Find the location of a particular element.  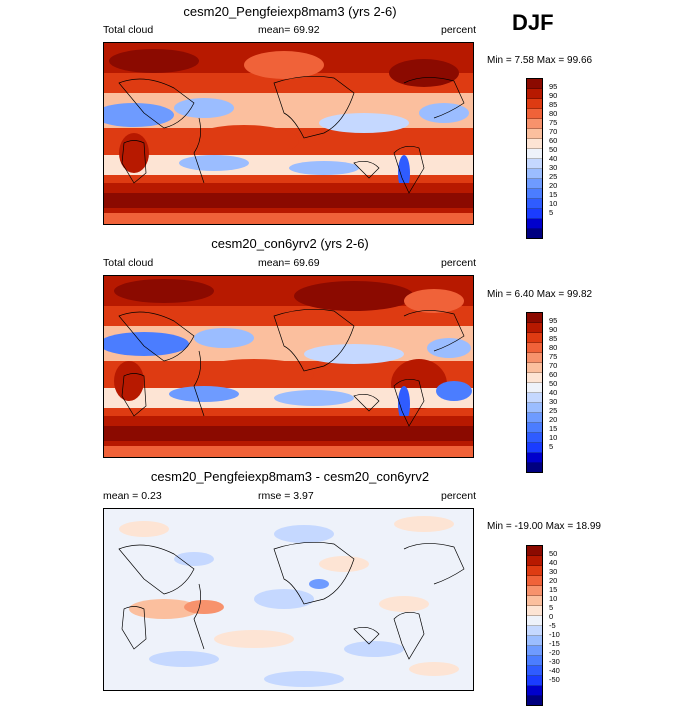

panel-3-rmse-label: rmse = 3.97 is located at coordinates (286, 496).